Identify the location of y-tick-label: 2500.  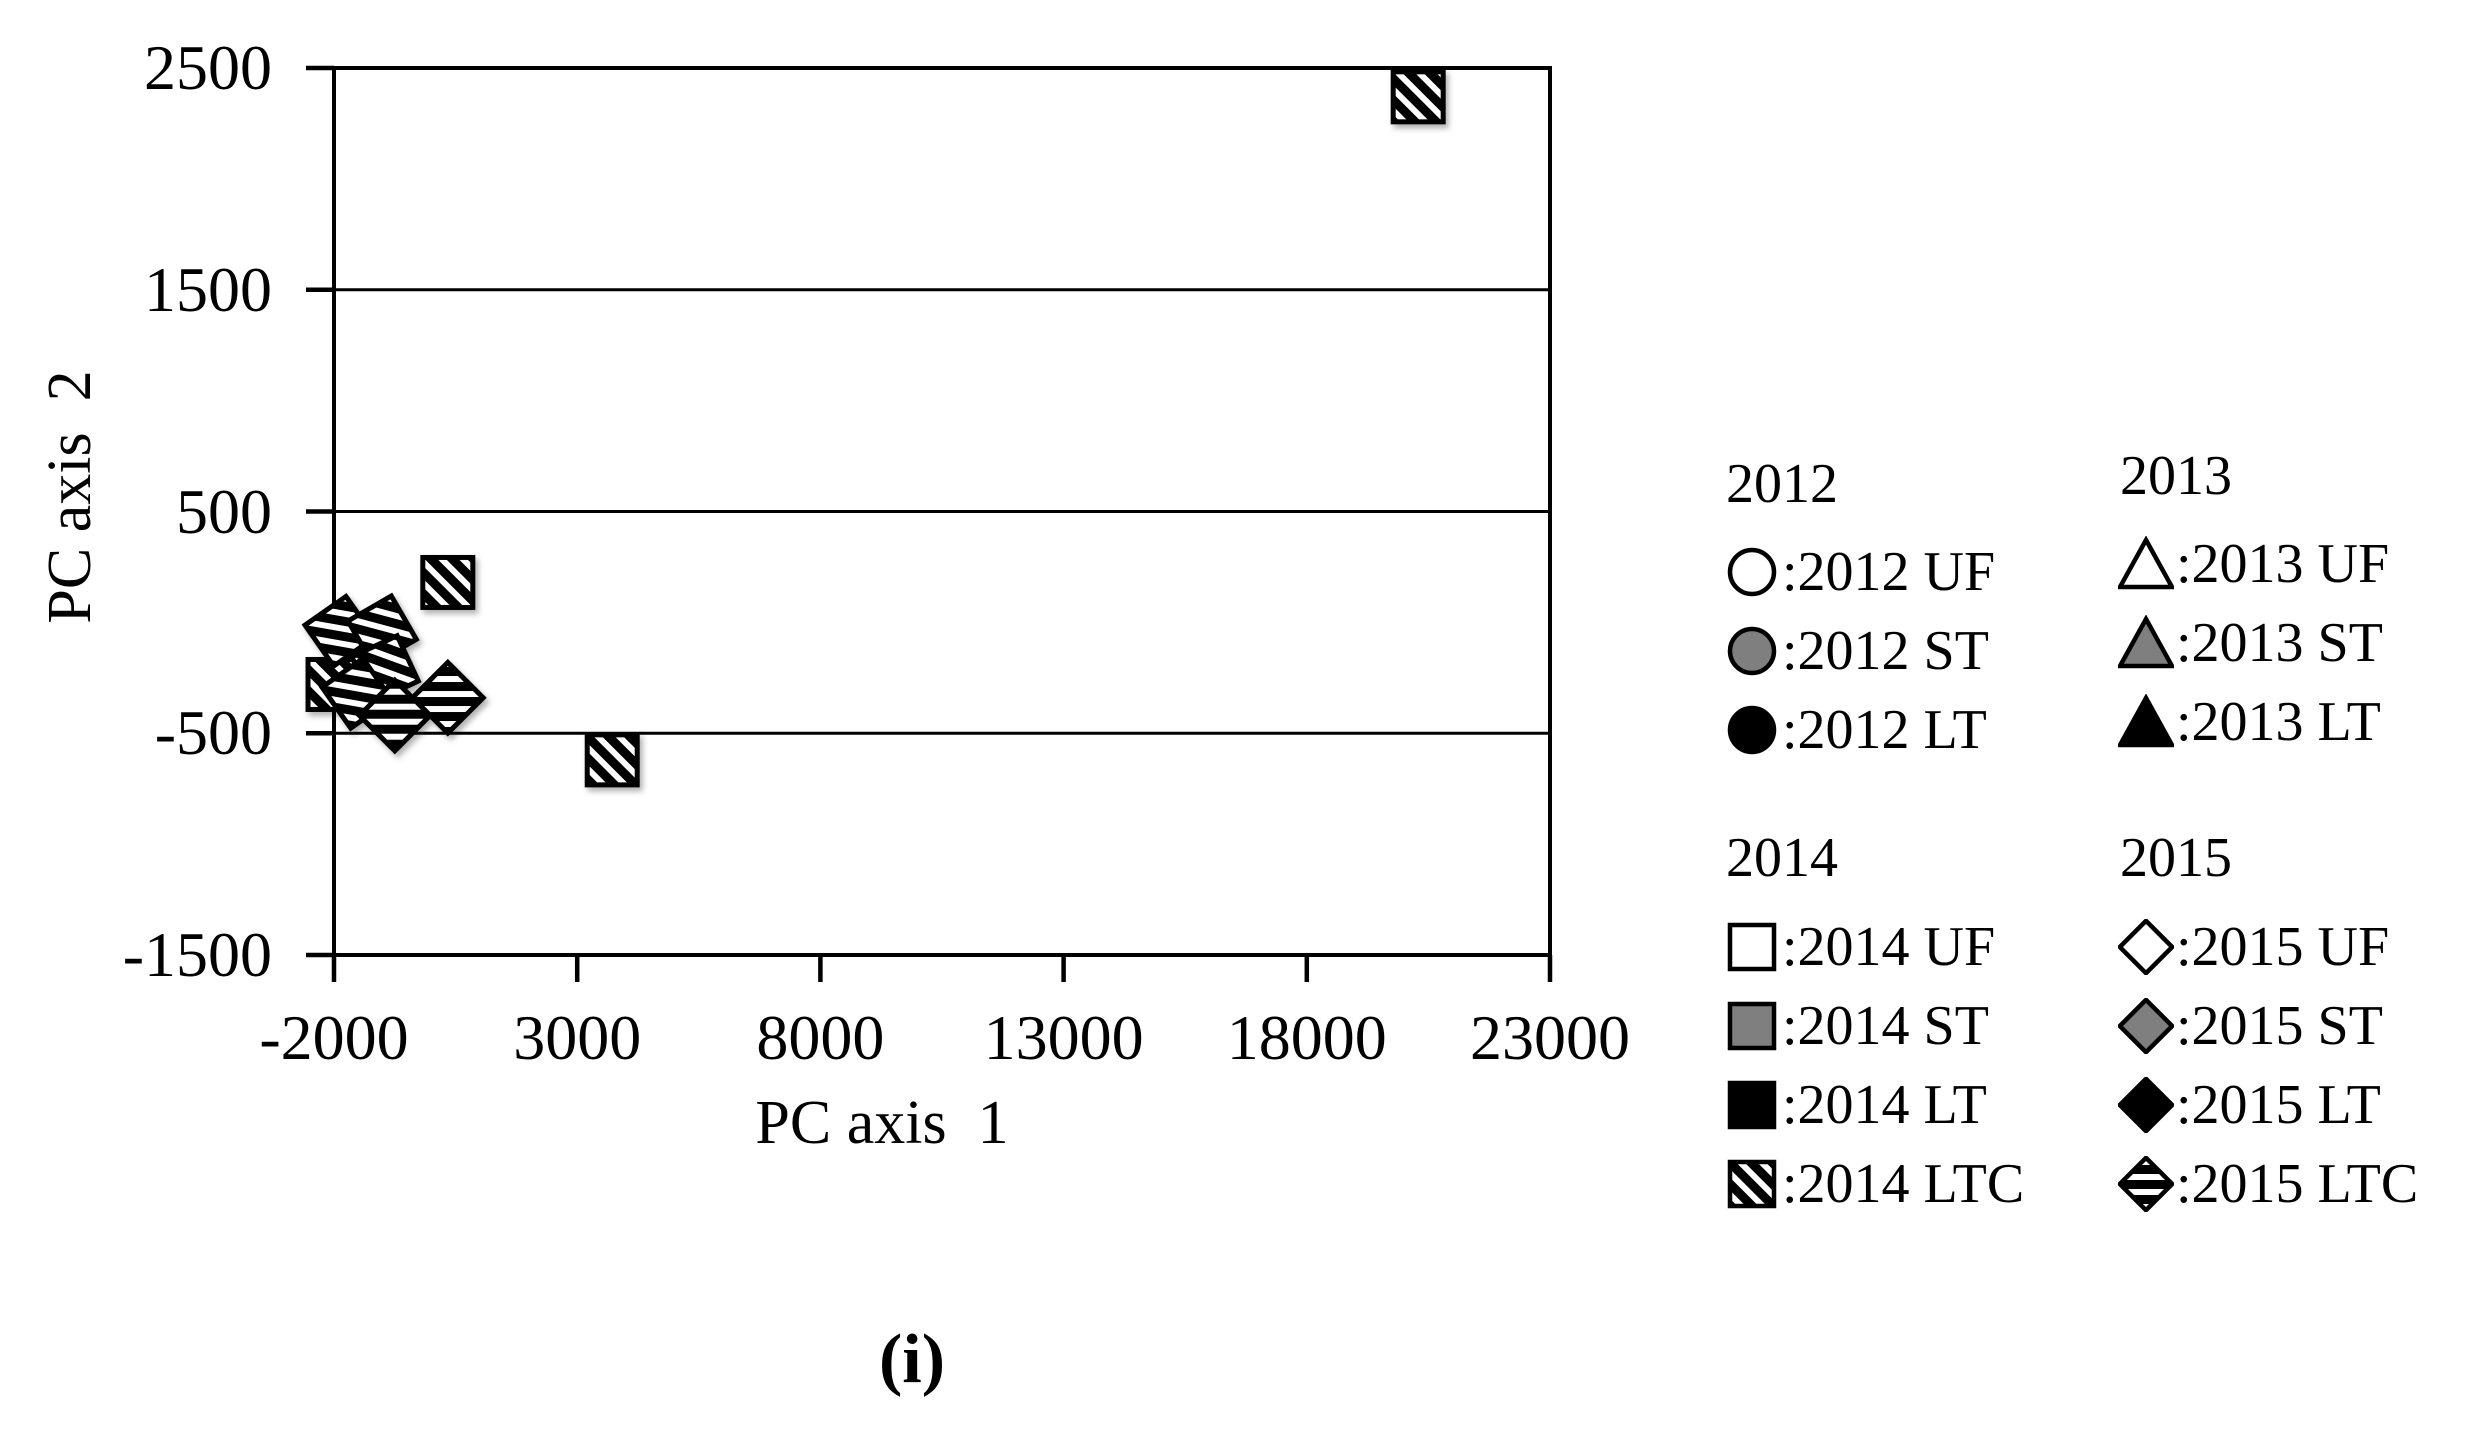
(208, 67).